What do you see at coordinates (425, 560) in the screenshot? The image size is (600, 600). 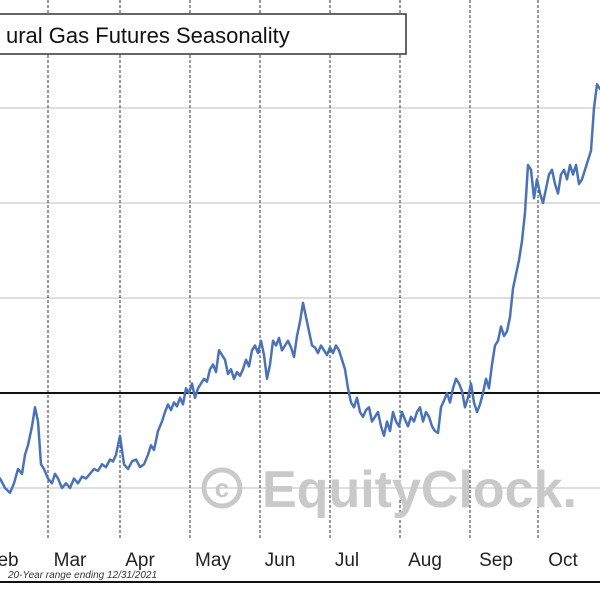 I see `x-tick-label: Aug` at bounding box center [425, 560].